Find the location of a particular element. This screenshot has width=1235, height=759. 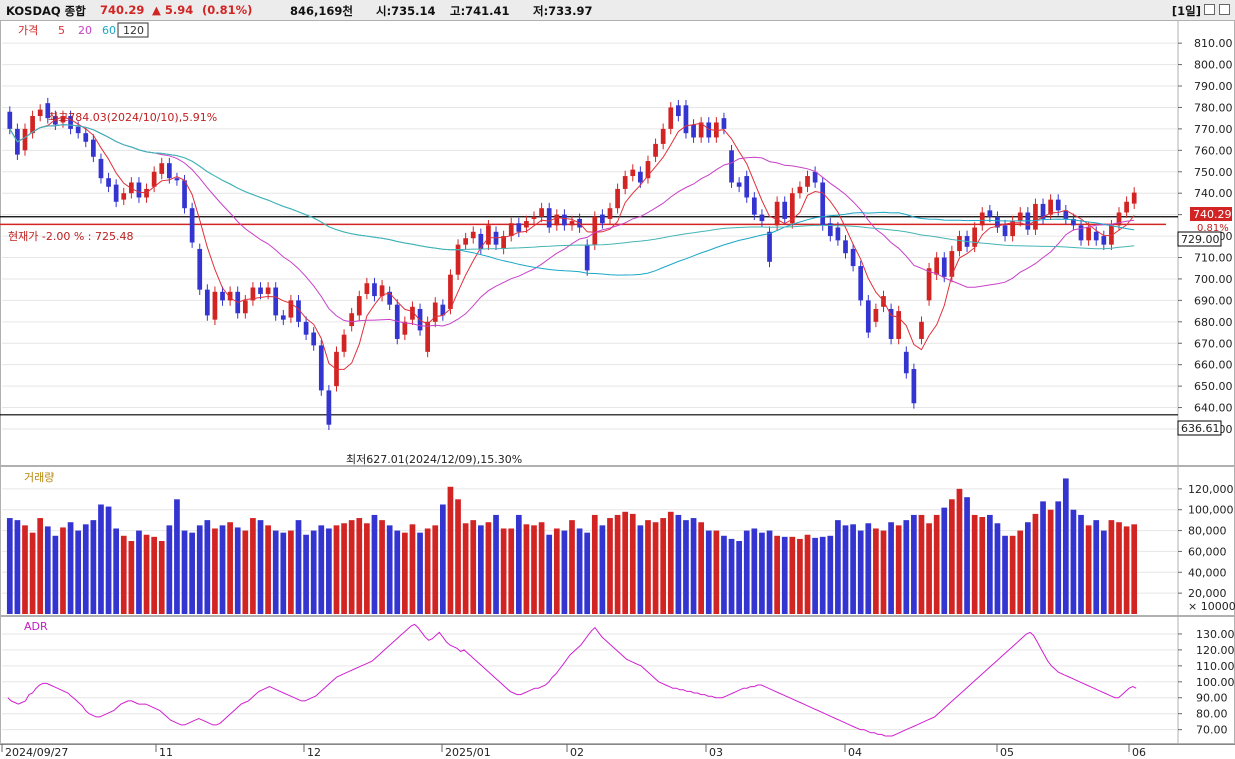

period-selector: [1일] is located at coordinates (1186, 11).